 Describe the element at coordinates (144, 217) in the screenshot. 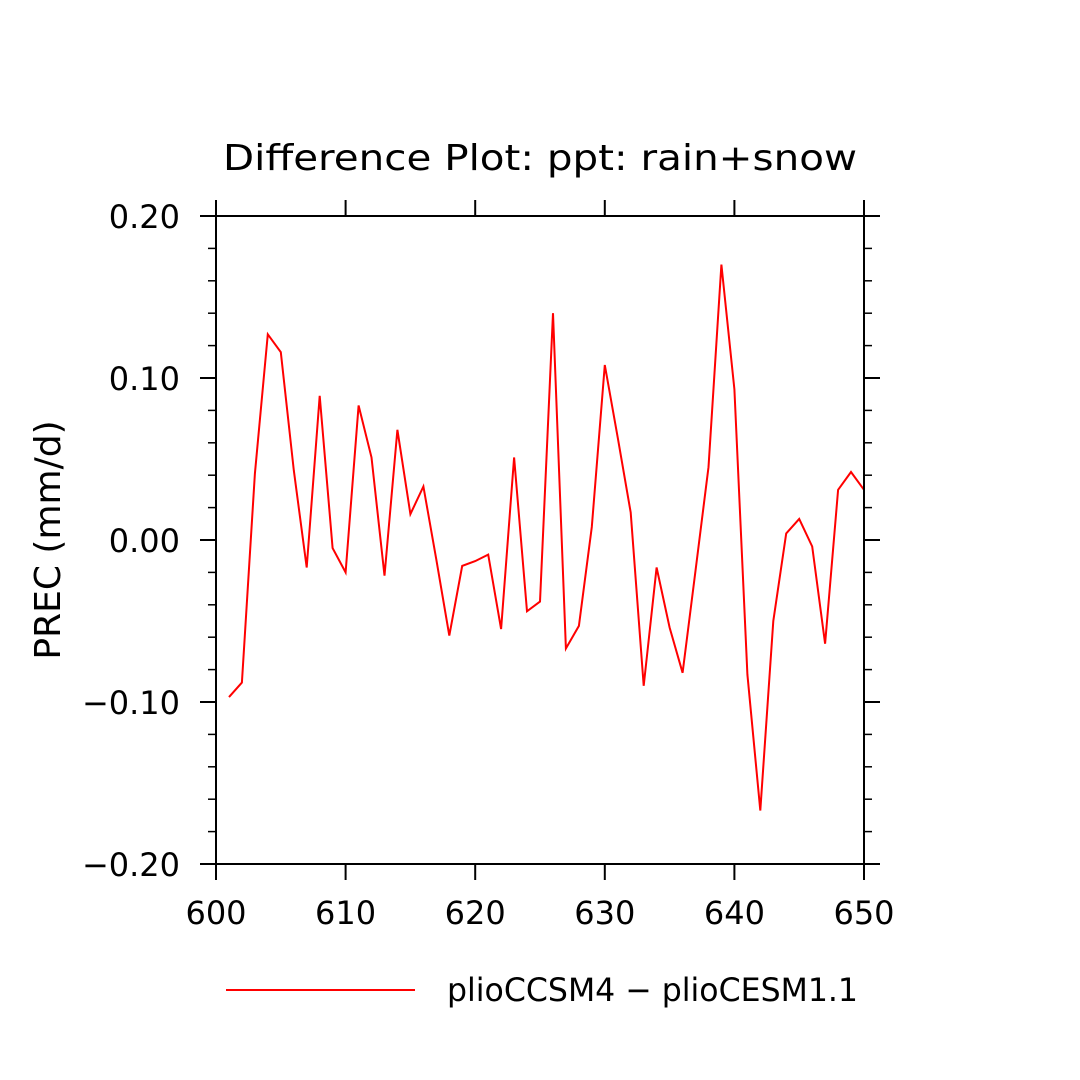

I see `y-tick-label: 0.20` at that location.